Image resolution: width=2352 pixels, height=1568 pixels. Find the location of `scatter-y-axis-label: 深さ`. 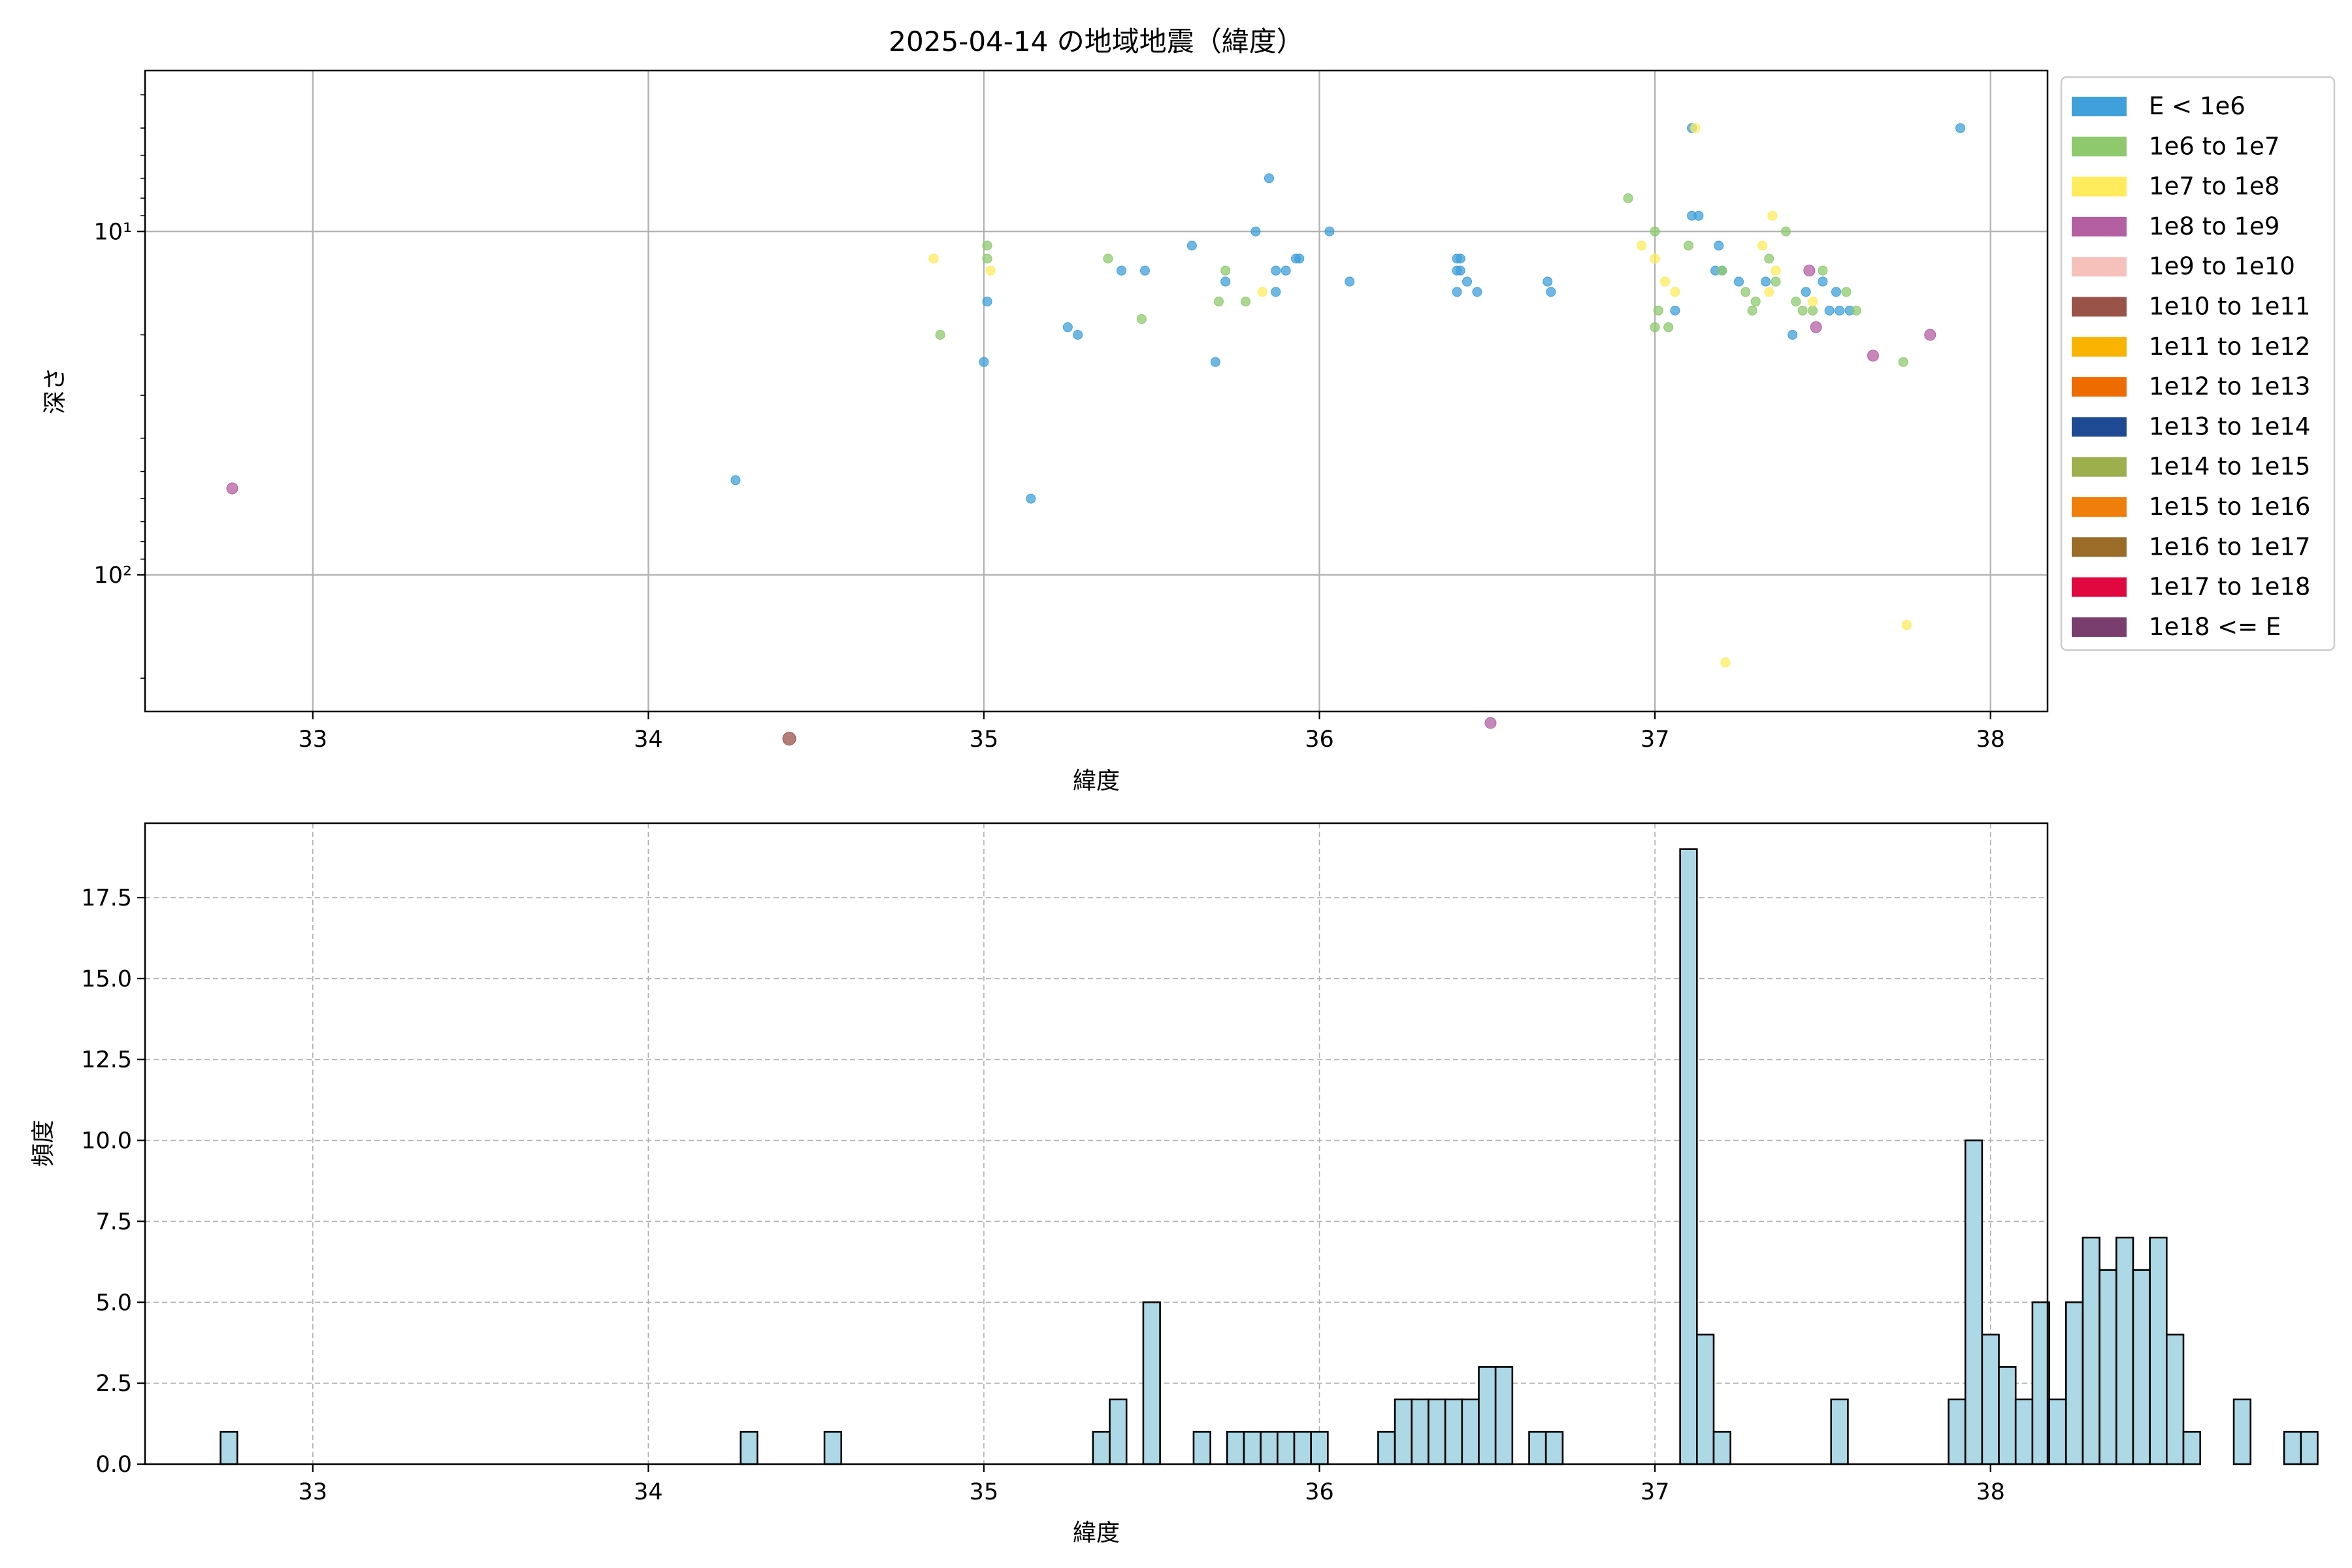

scatter-y-axis-label: 深さ is located at coordinates (55, 390).